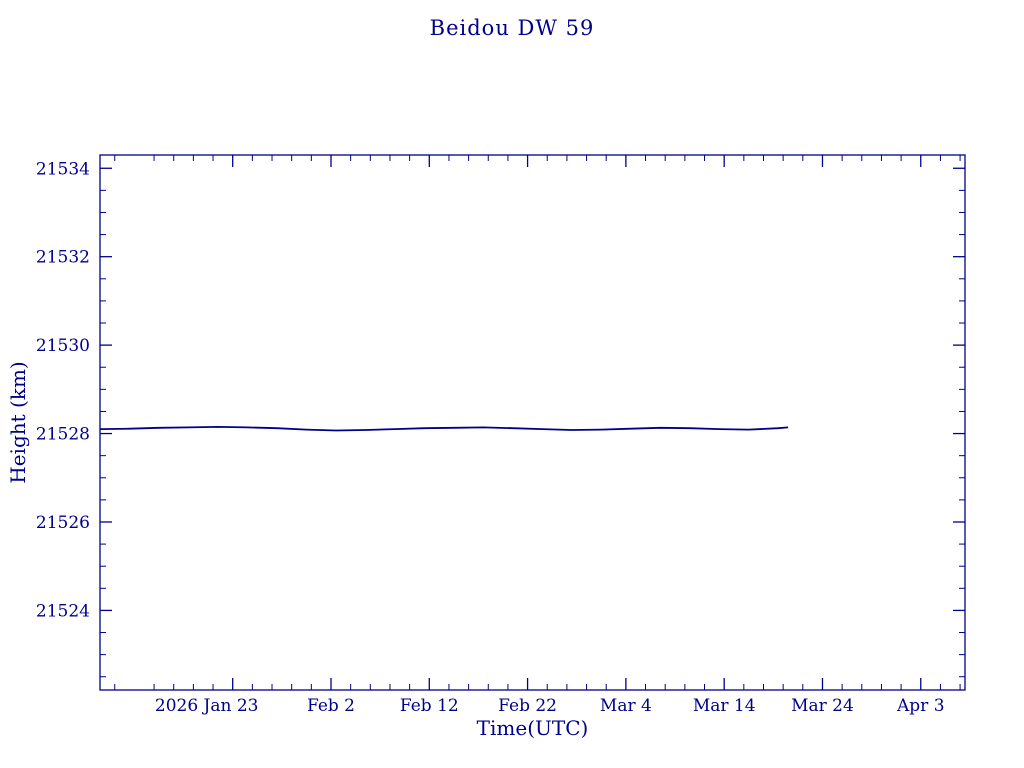 The width and height of the screenshot is (1024, 768). I want to click on y-tick-label: 21534, so click(63, 169).